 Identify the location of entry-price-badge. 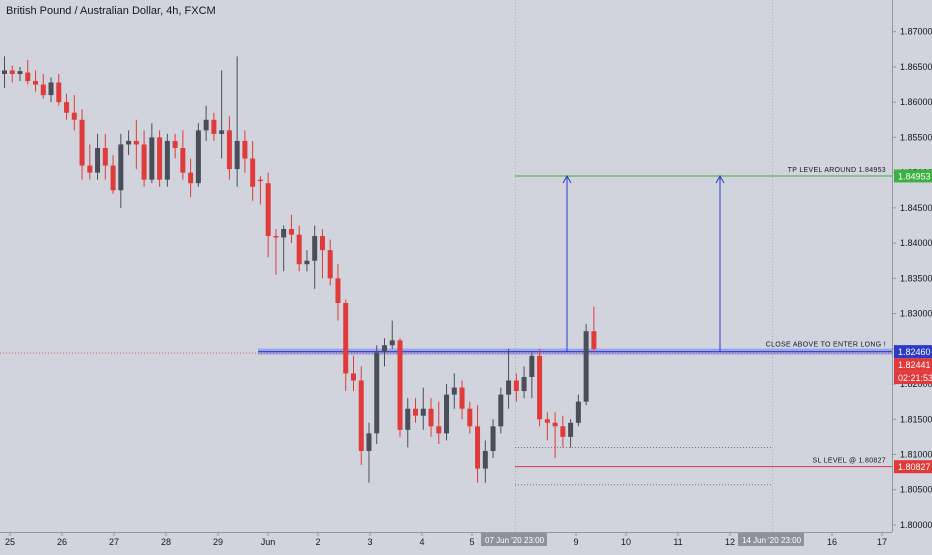
(913, 352).